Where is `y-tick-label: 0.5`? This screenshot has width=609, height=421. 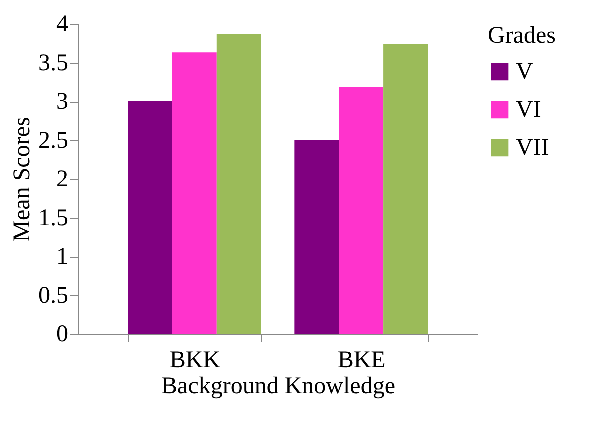 y-tick-label: 0.5 is located at coordinates (53, 295).